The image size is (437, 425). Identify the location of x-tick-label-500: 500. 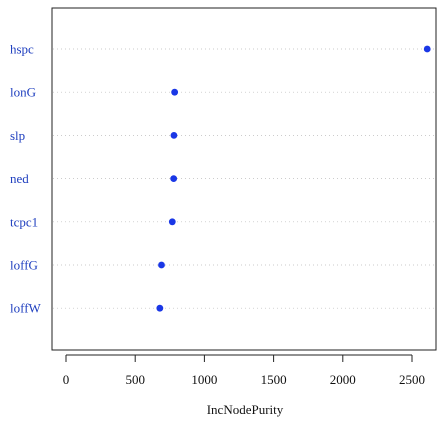
(135, 379).